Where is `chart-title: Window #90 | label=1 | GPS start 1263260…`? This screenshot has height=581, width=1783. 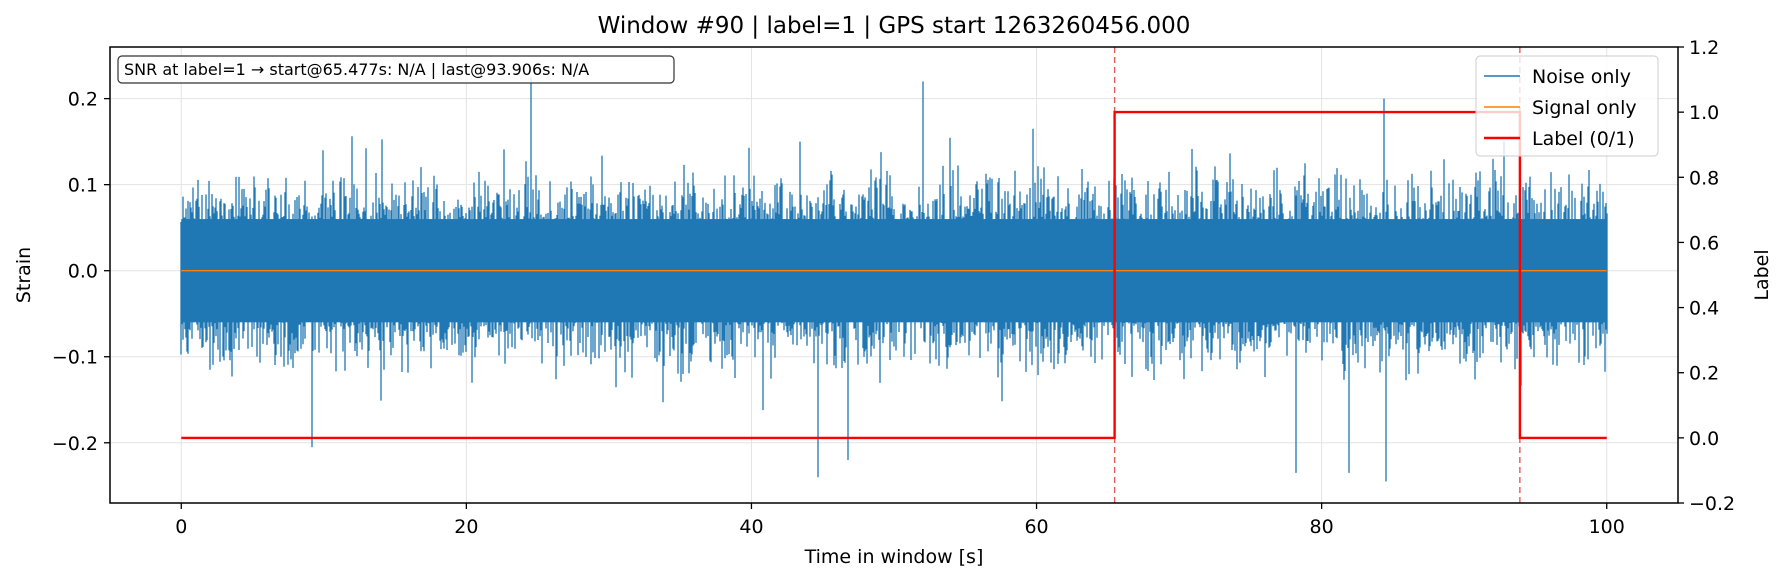
chart-title: Window #90 | label=1 | GPS start 1263260… is located at coordinates (894, 26).